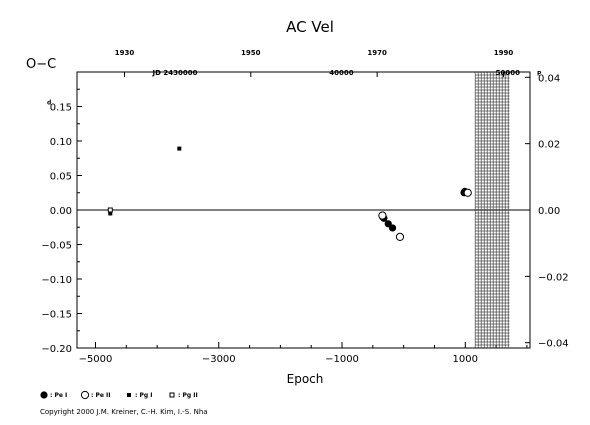 The image size is (590, 425). What do you see at coordinates (539, 73) in the screenshot?
I see `y2-unit-marker: P` at bounding box center [539, 73].